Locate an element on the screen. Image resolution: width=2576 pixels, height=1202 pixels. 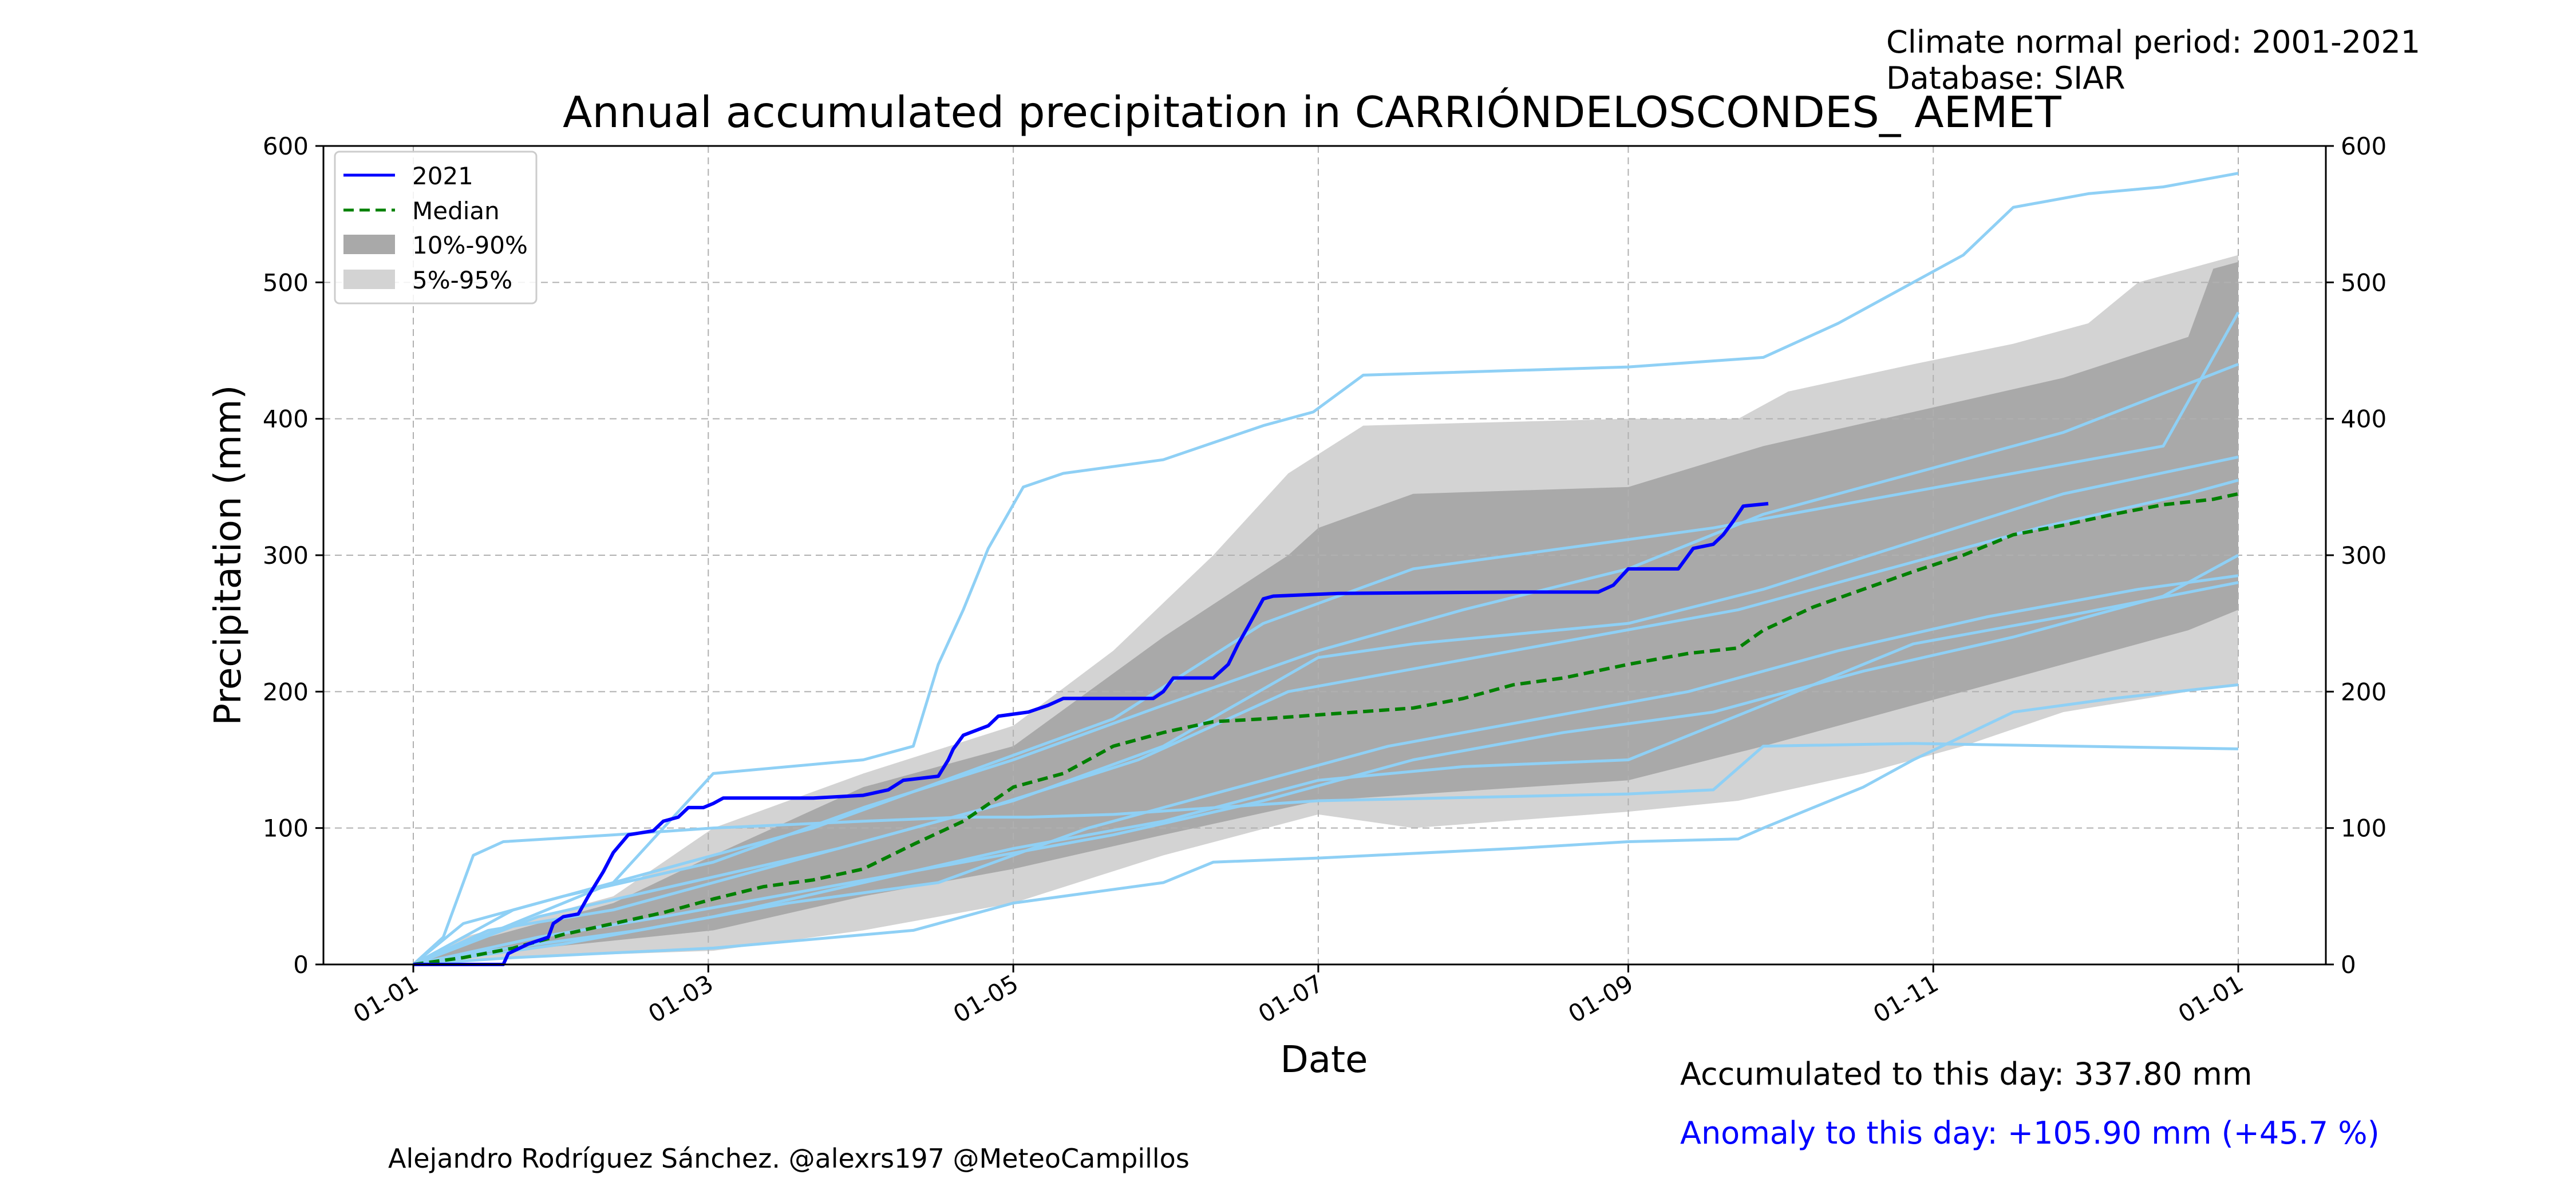
y-tick-label-right: 300 is located at coordinates (2364, 556).